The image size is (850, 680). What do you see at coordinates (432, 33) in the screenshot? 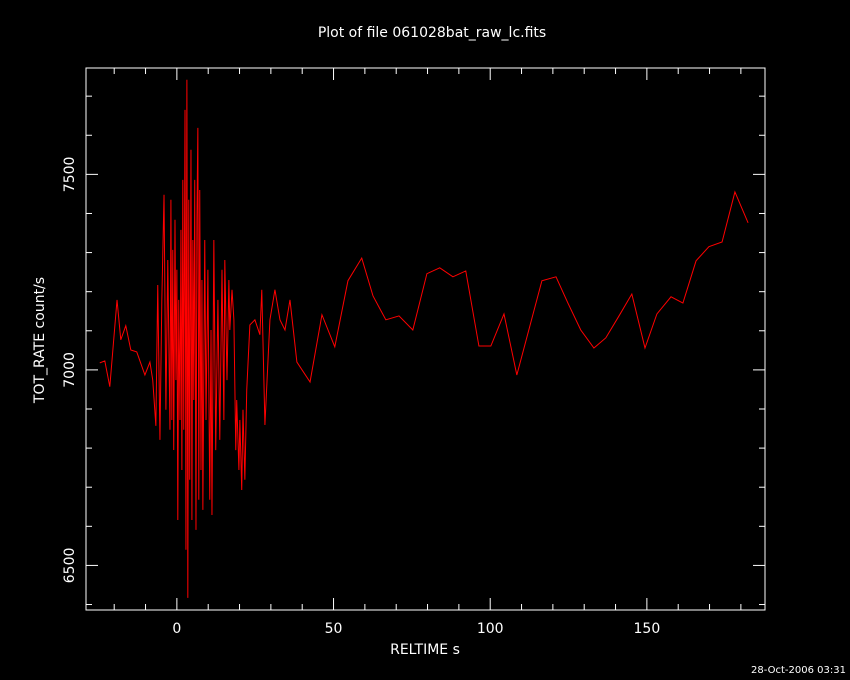
I see `chart-title: Plot of file 061028bat_raw_lc.fits` at bounding box center [432, 33].